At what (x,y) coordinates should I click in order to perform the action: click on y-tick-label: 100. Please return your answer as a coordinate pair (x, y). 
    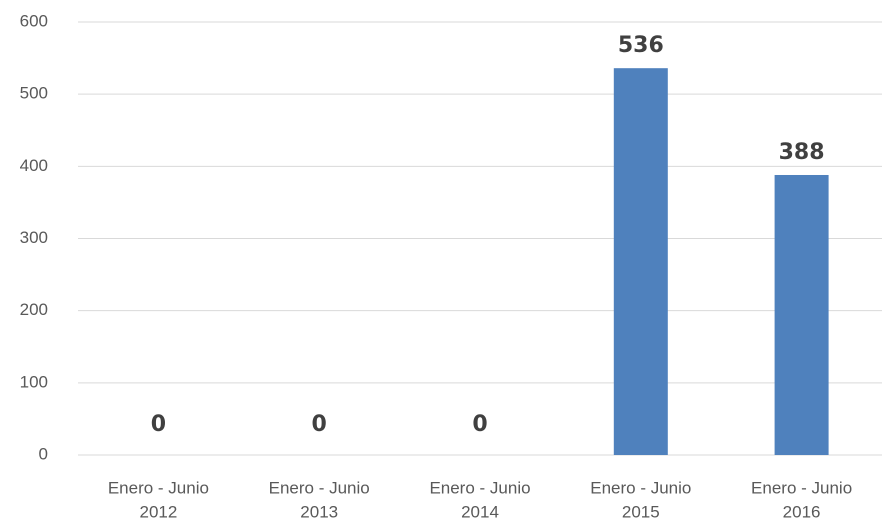
    Looking at the image, I should click on (34, 381).